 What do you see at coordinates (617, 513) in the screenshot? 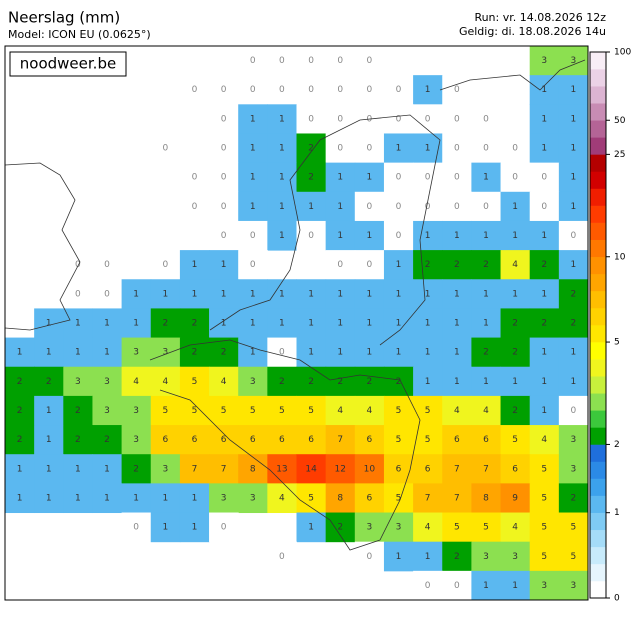
I see `colorbar-tick-label: 1` at bounding box center [617, 513].